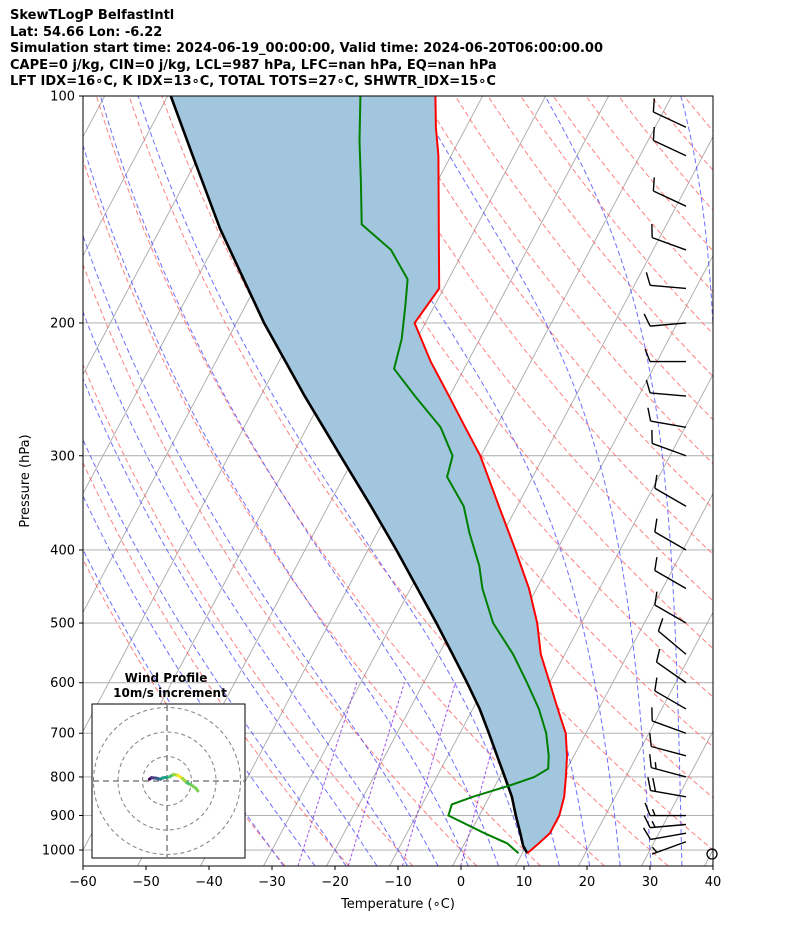 The image size is (794, 937). What do you see at coordinates (92, 15) in the screenshot?
I see `title-station: SkewTLogP BelfastIntl` at bounding box center [92, 15].